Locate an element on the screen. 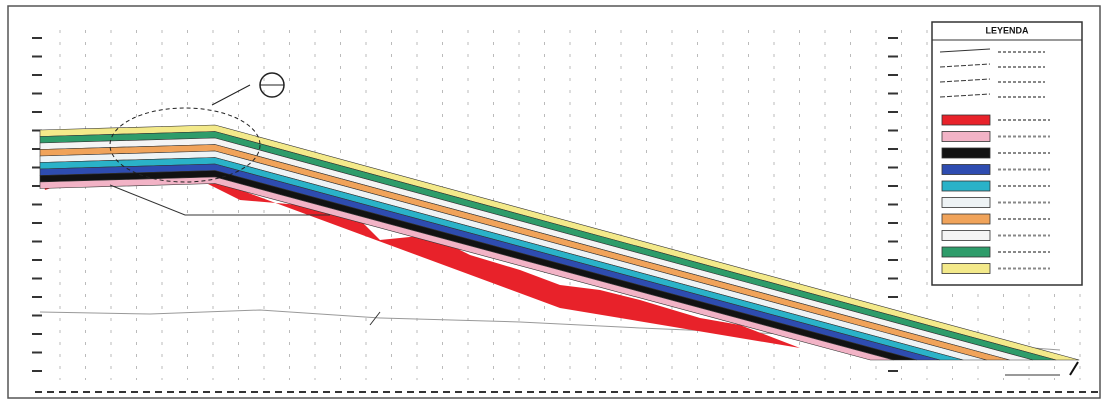 The height and width of the screenshot is (403, 1105). detail-circle is located at coordinates (185, 145).